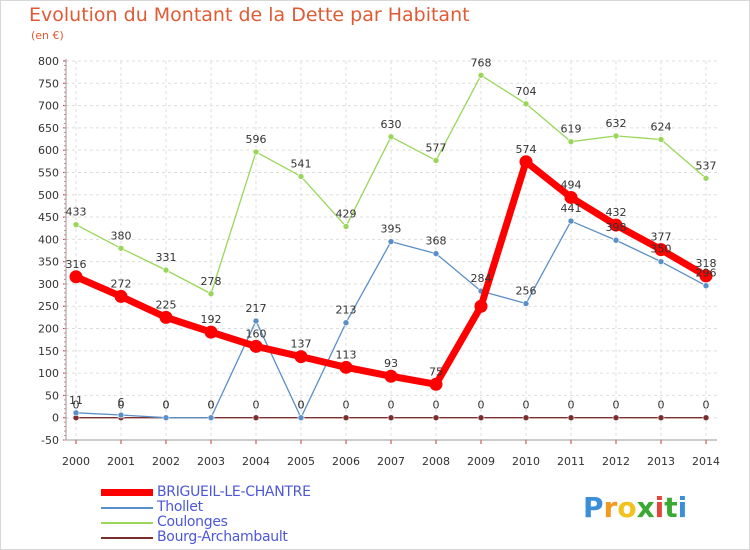  Describe the element at coordinates (436, 241) in the screenshot. I see `data-label: 368` at that location.